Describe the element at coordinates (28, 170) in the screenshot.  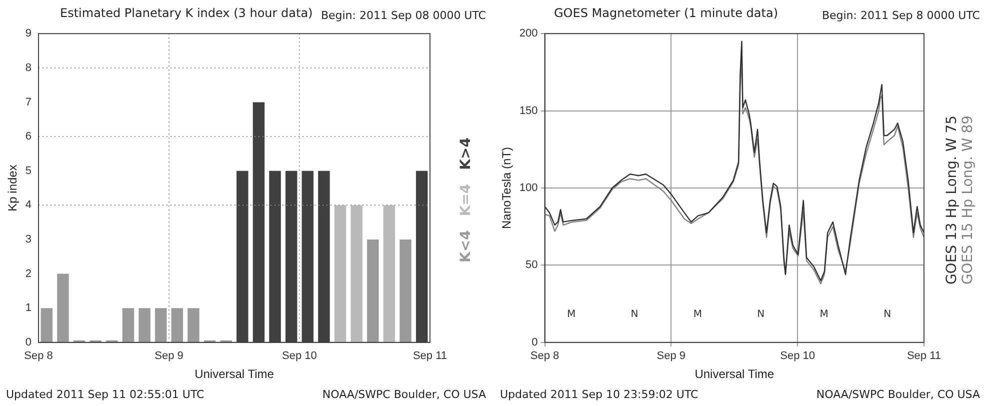
I see `y-tick-label: 5` at that location.